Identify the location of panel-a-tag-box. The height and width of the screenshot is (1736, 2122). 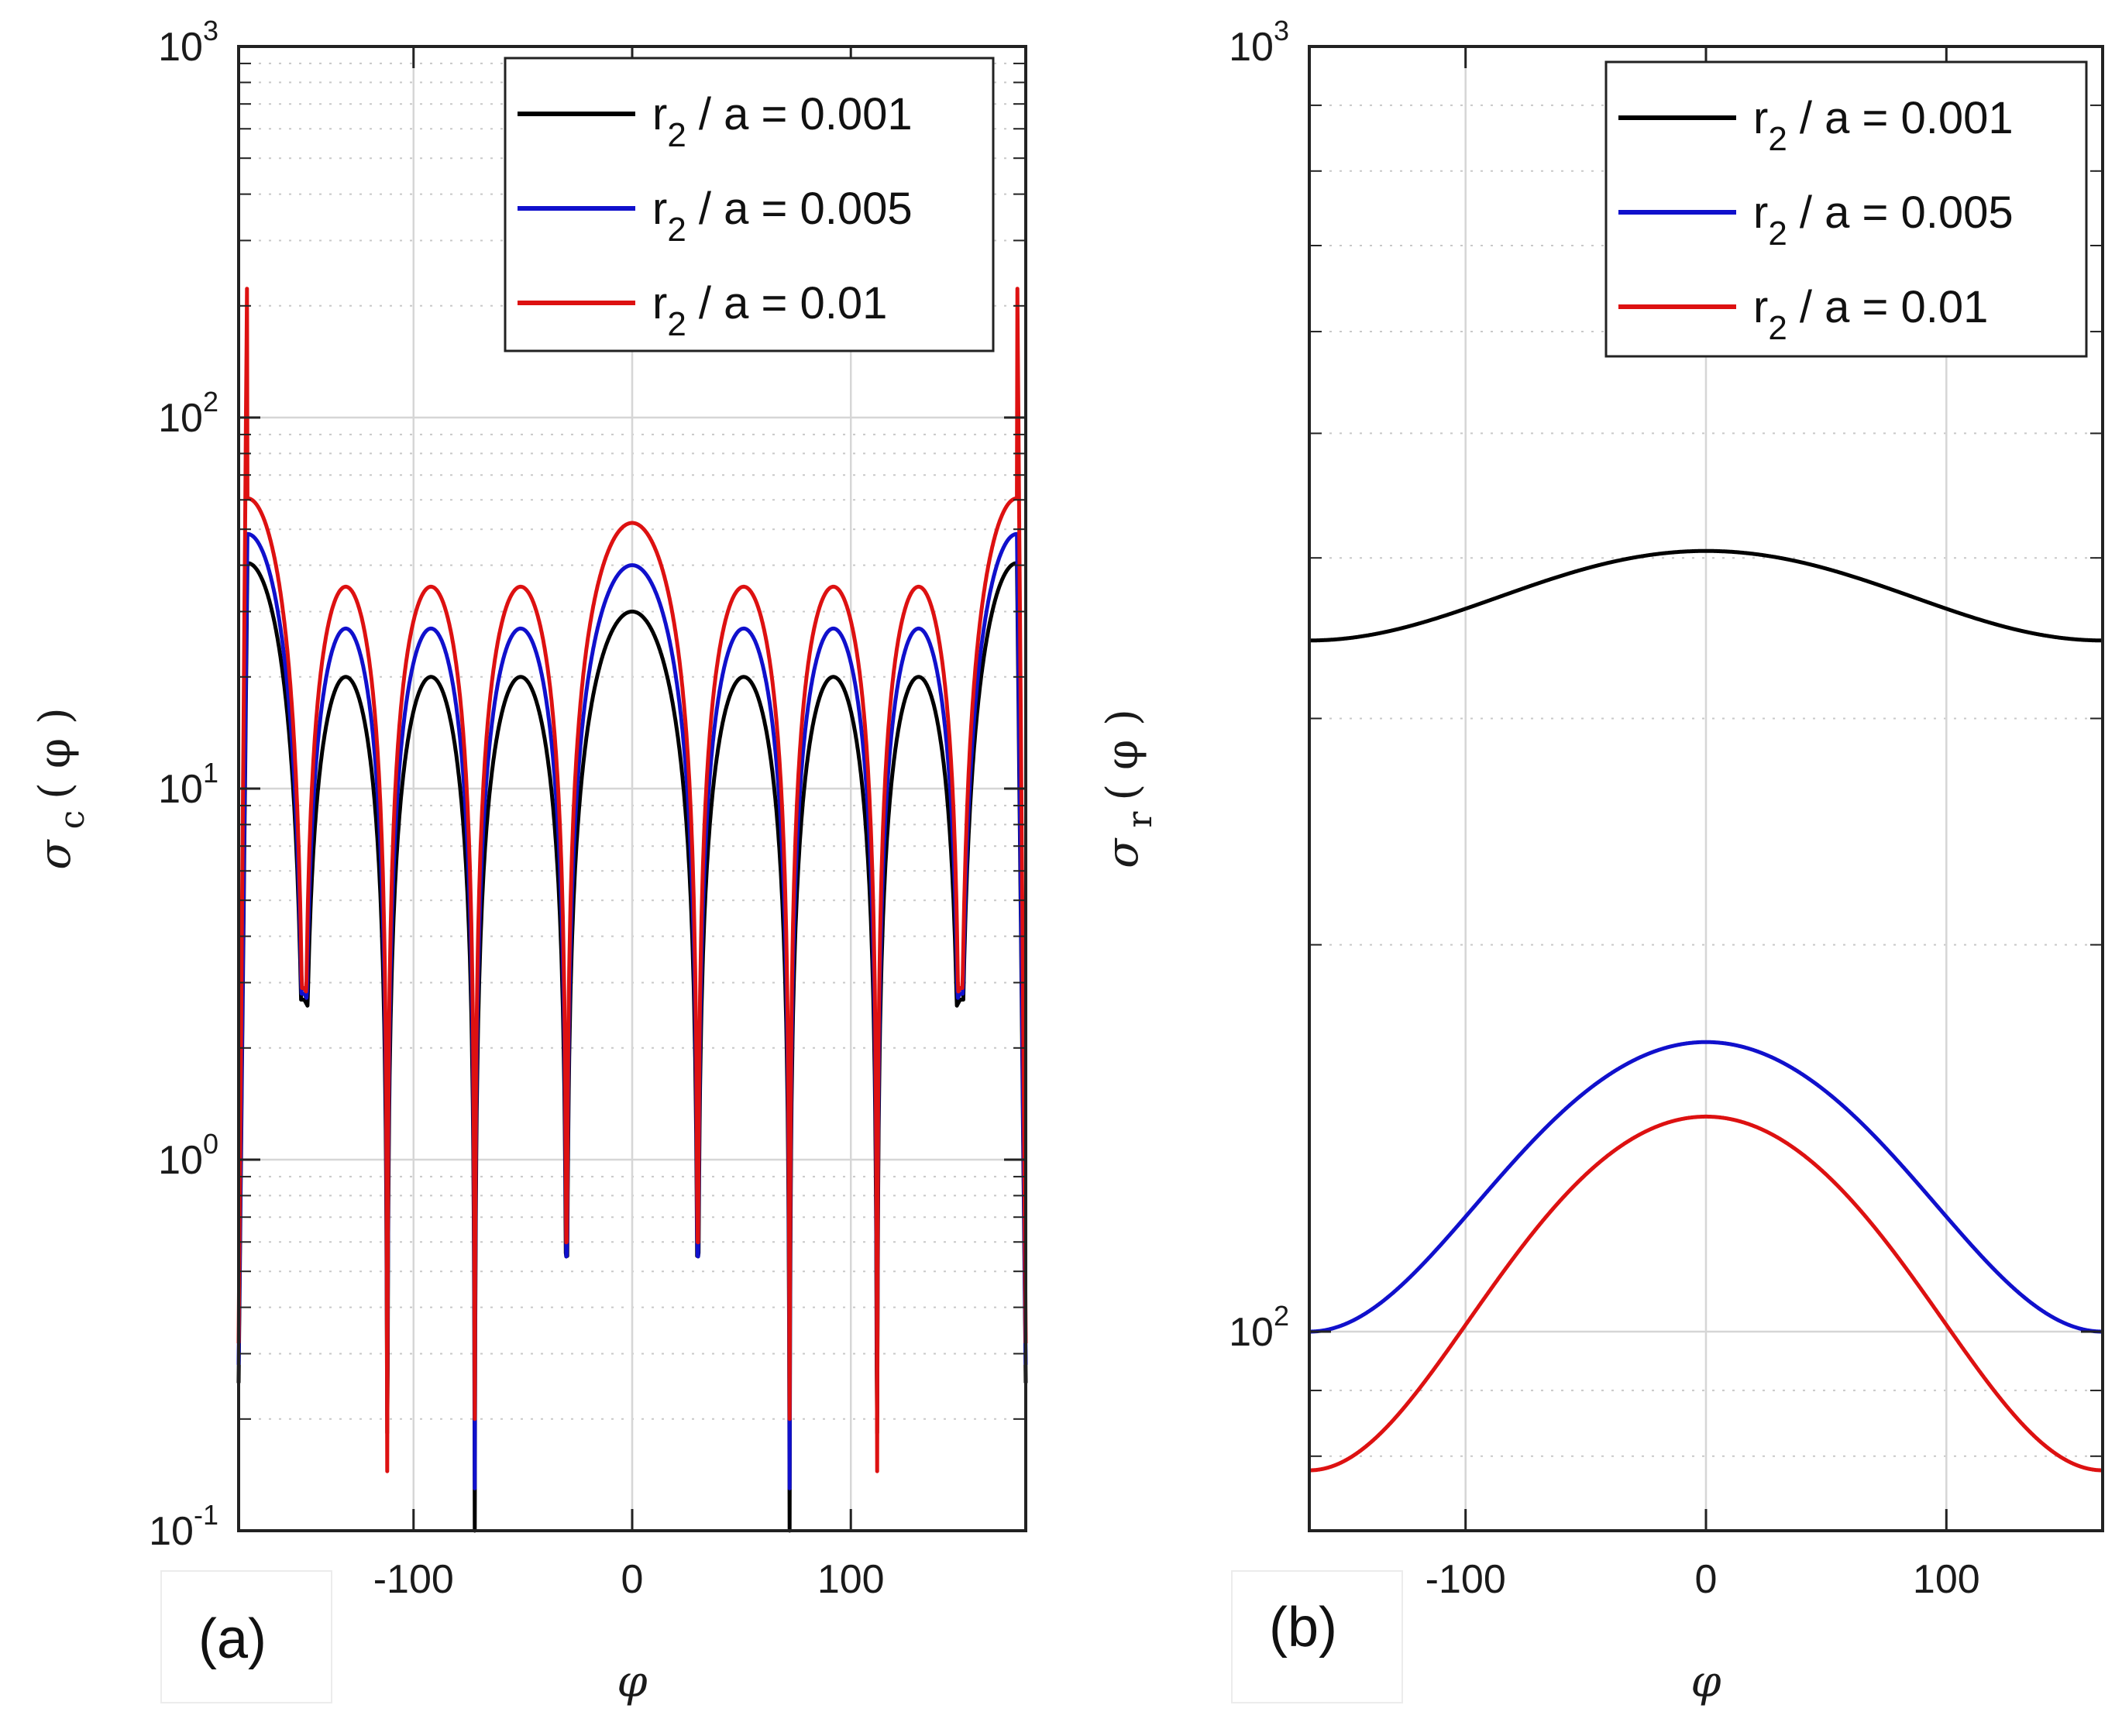
(246, 1636).